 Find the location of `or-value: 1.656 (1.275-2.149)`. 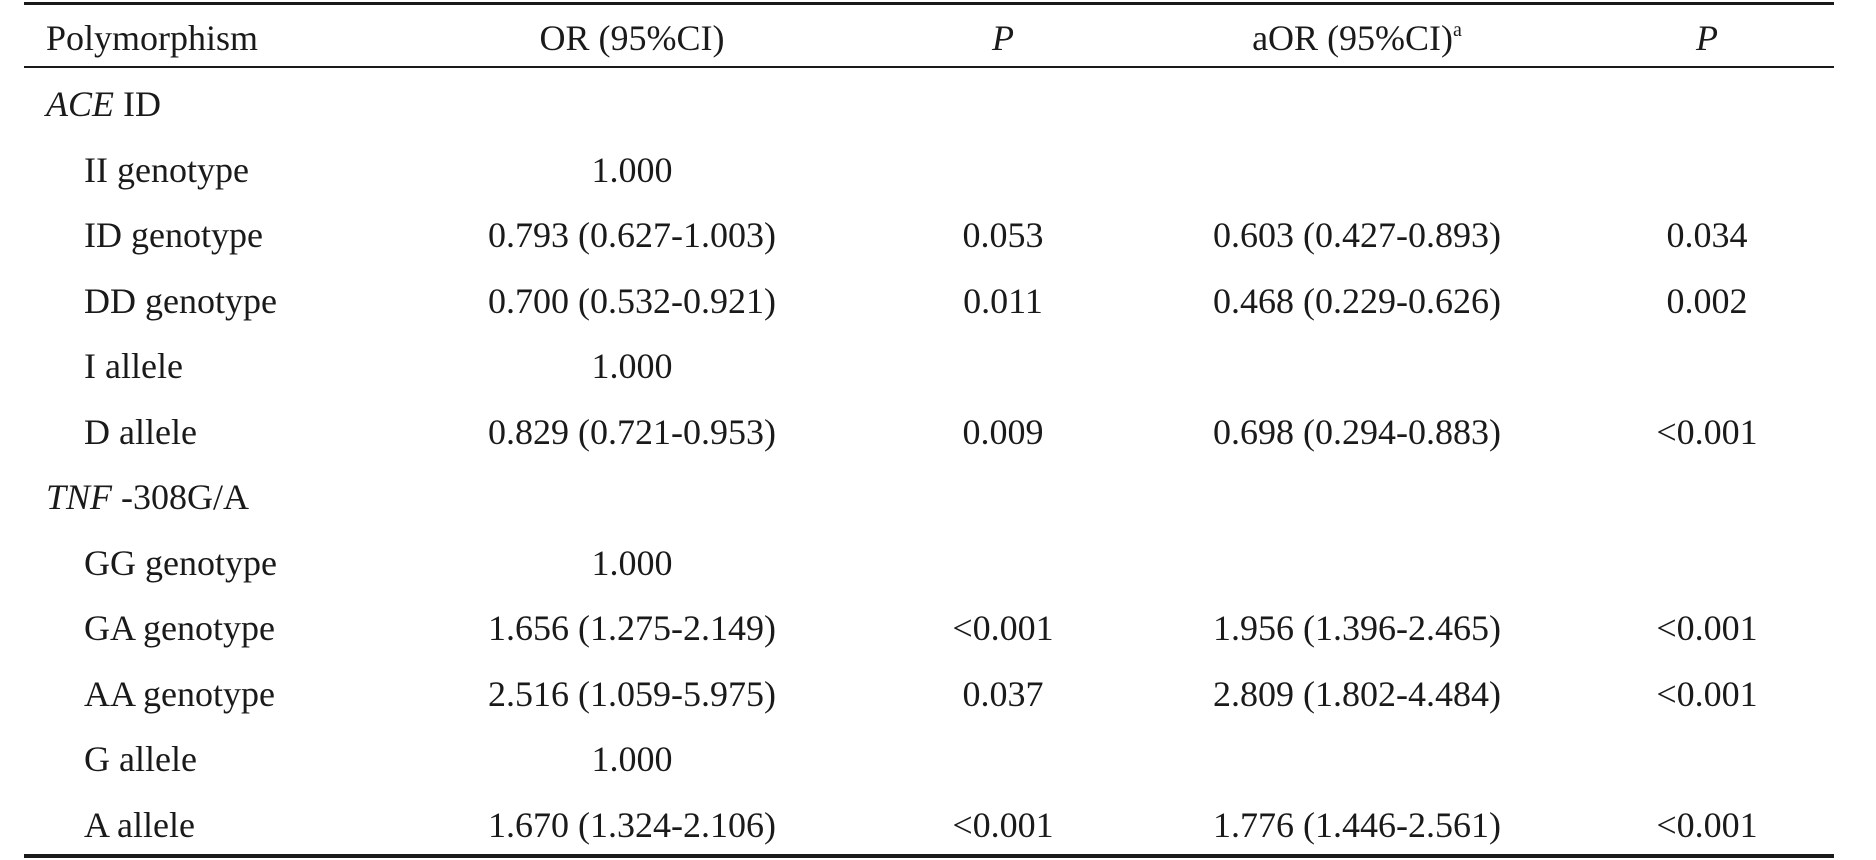

or-value: 1.656 (1.275-2.149) is located at coordinates (632, 628).